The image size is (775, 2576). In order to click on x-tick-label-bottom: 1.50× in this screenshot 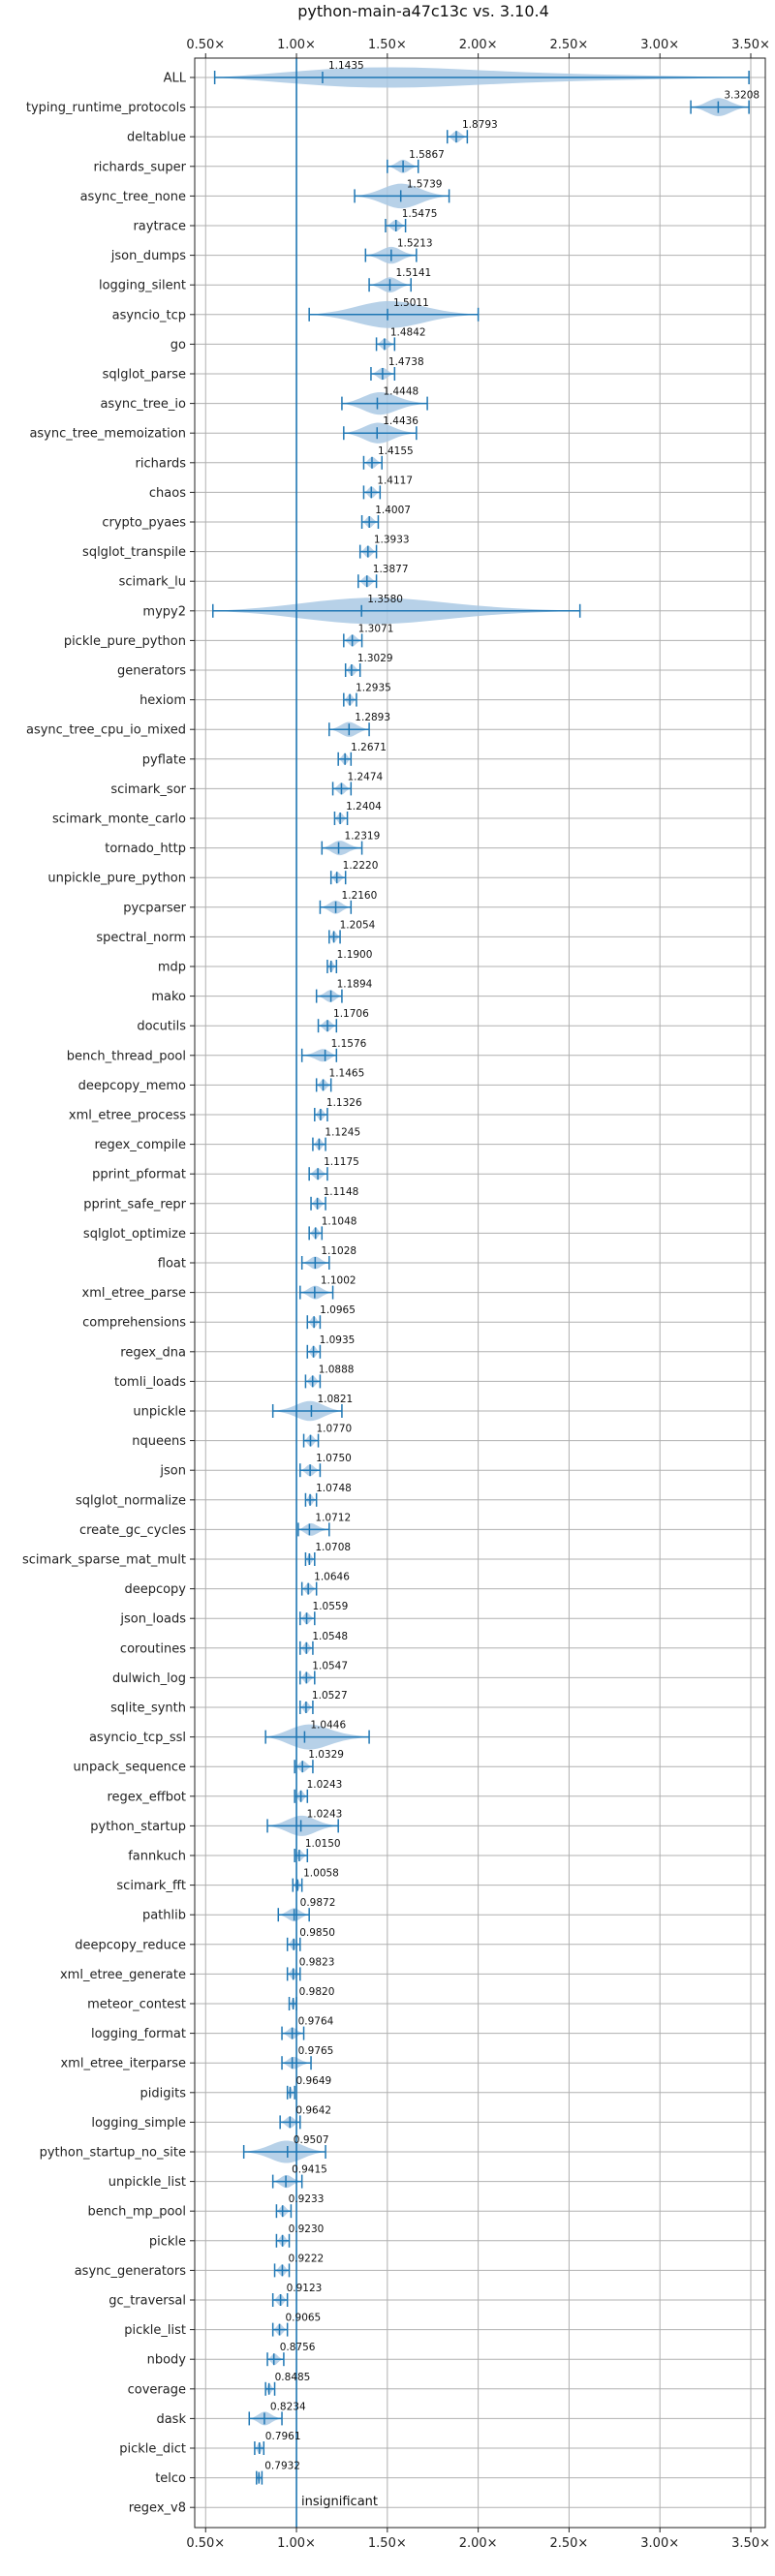, I will do `click(387, 2543)`.